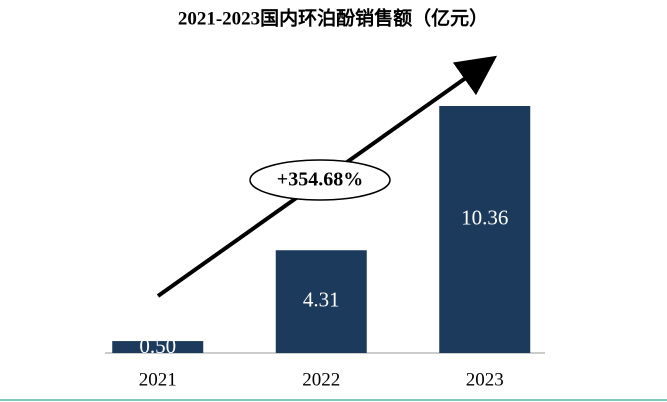 Image resolution: width=667 pixels, height=402 pixels. I want to click on annotation: +354.68%, so click(320, 180).